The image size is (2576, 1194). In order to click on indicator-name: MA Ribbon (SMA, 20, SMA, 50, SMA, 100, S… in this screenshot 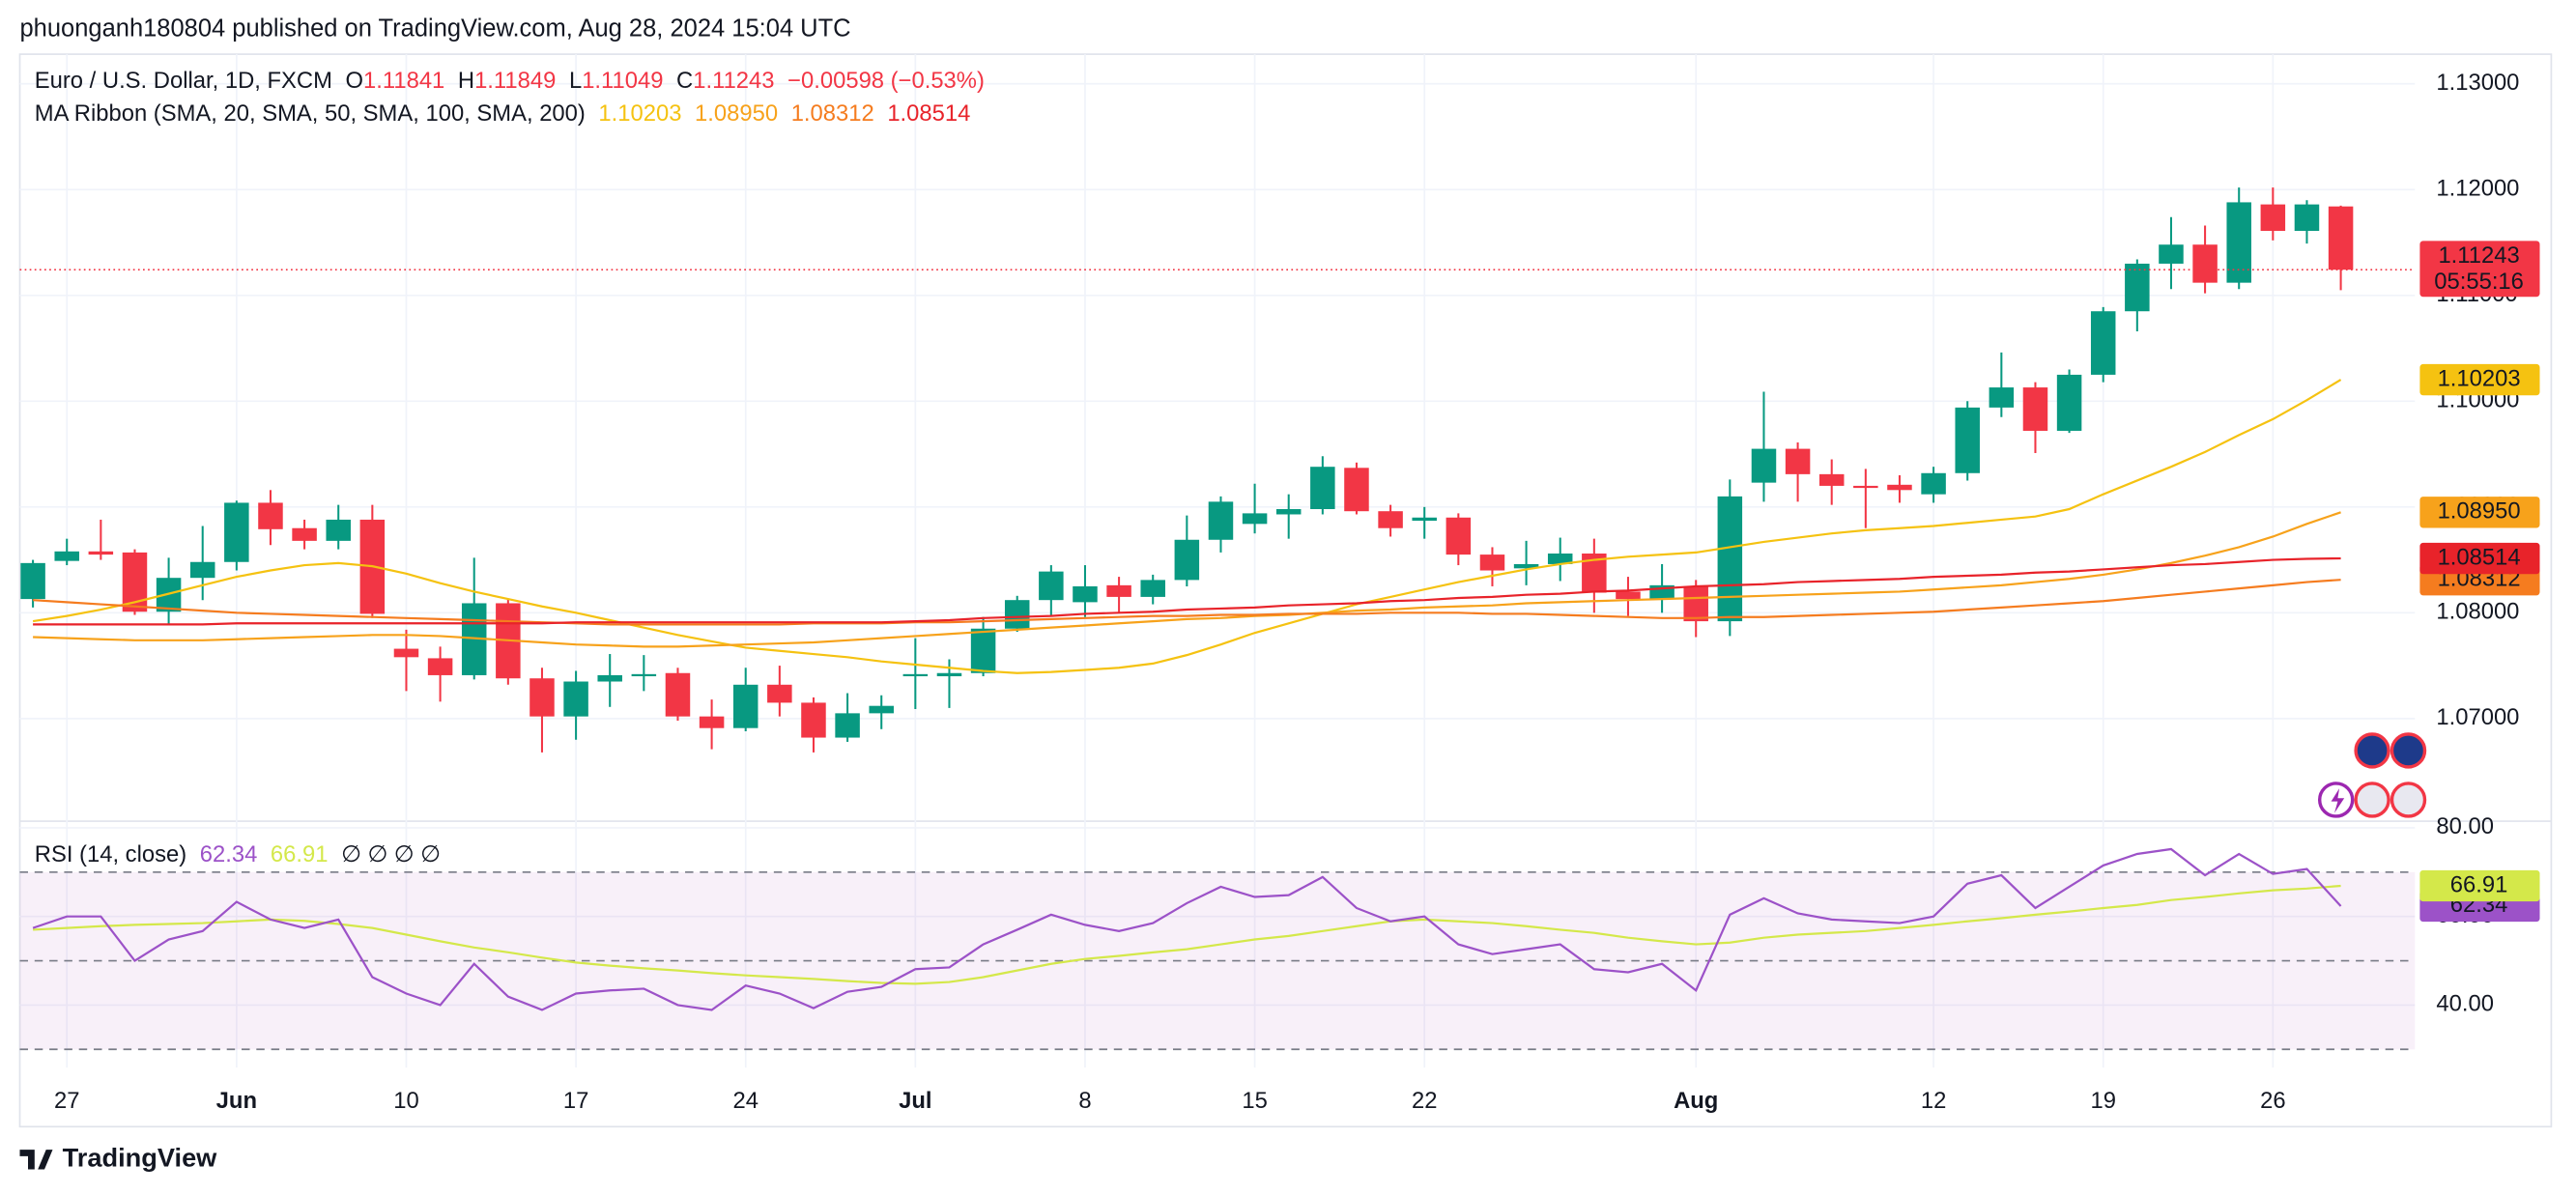, I will do `click(311, 113)`.